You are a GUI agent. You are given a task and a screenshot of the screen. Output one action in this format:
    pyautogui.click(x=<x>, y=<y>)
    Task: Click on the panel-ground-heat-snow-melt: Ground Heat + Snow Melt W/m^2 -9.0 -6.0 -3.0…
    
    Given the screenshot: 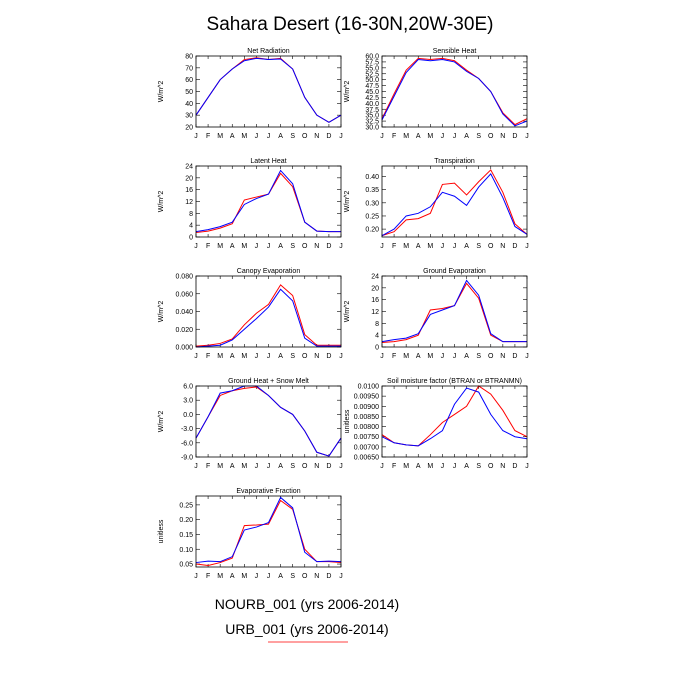 What is the action you would take?
    pyautogui.click(x=250, y=424)
    